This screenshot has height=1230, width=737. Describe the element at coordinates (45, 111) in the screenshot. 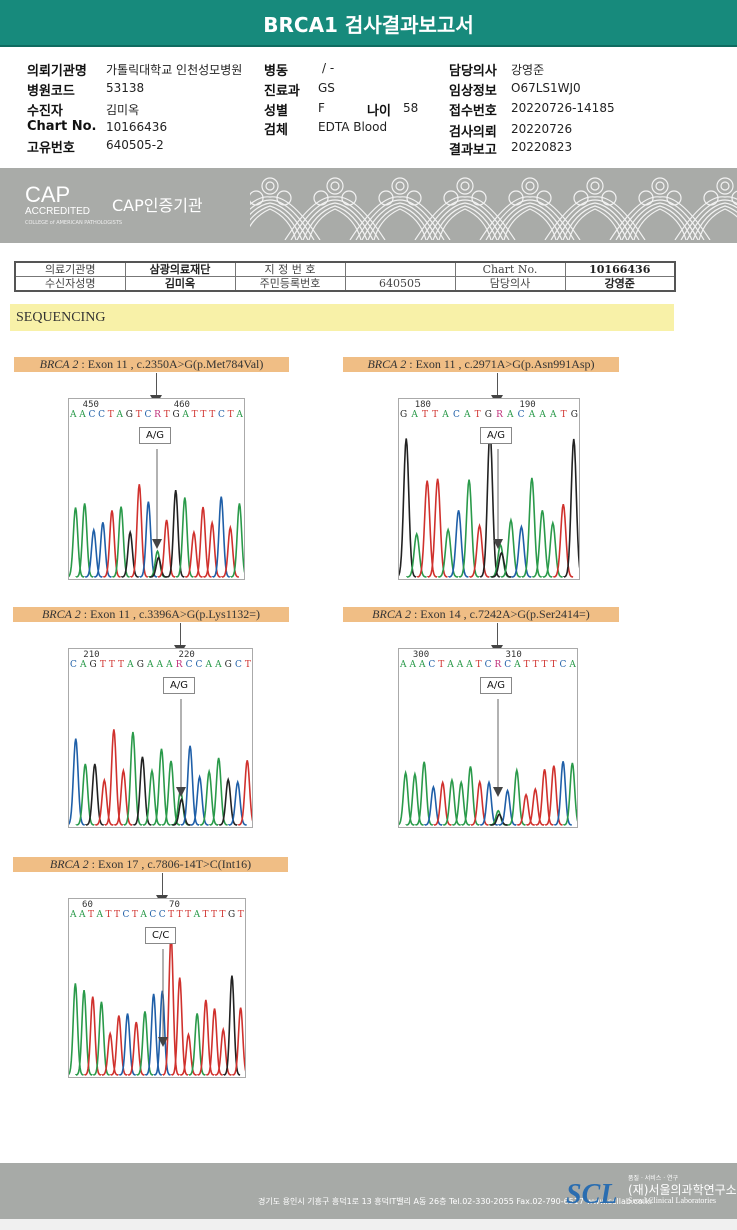

I see `field-label: 수진자` at that location.